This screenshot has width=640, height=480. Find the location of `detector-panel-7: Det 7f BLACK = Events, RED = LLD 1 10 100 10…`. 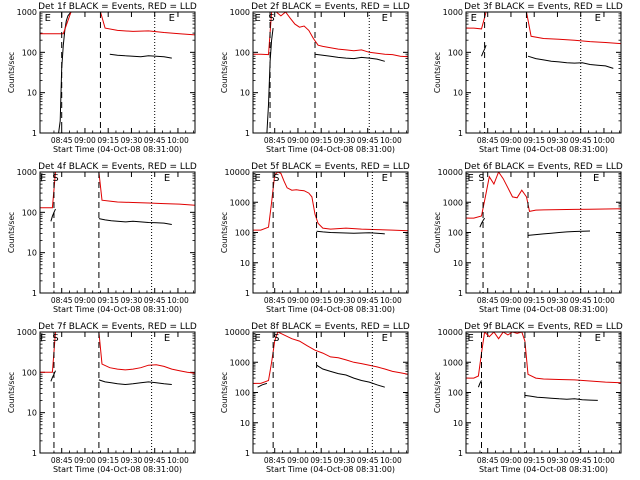

detector-panel-7: Det 7f BLACK = Events, RED = LLD 1 10 100 10… is located at coordinates (102, 398).